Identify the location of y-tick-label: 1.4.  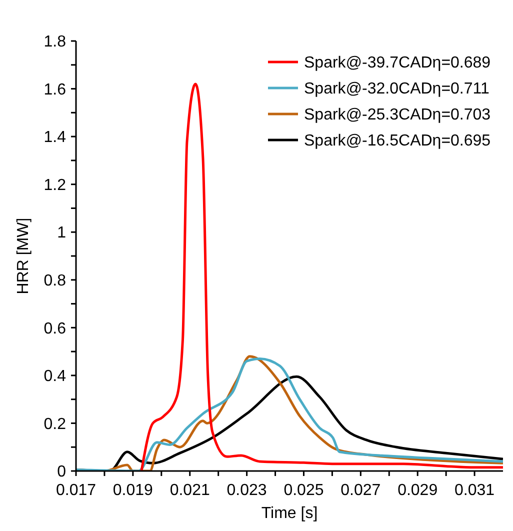
(55, 137).